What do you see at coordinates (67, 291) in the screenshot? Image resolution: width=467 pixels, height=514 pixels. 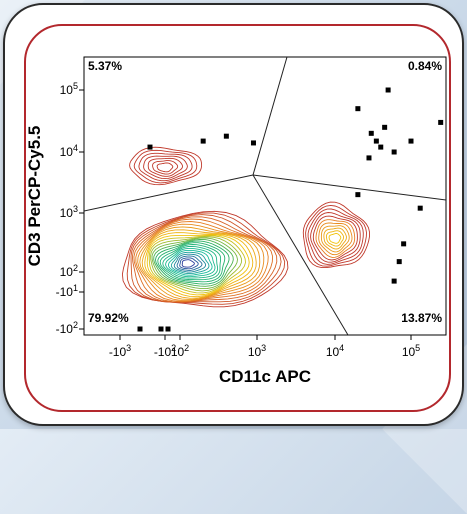 I see `y-tick-label: -101` at bounding box center [67, 291].